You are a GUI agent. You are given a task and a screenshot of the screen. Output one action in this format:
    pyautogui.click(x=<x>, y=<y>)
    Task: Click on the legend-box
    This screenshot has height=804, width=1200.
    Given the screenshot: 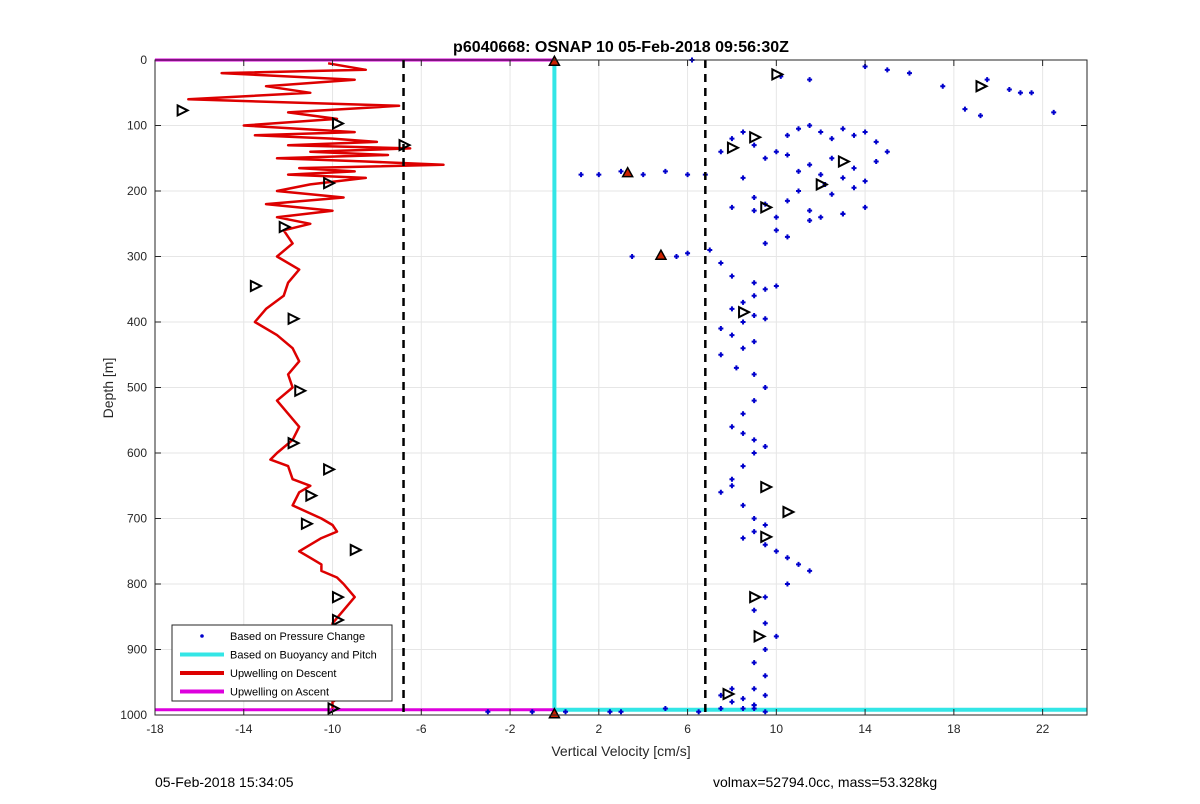 What is the action you would take?
    pyautogui.click(x=282, y=663)
    